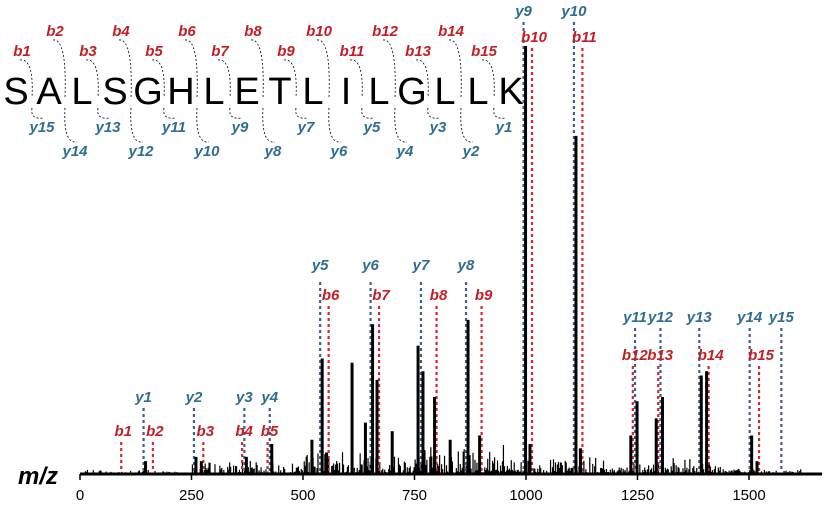 This screenshot has height=520, width=827. Describe the element at coordinates (352, 51) in the screenshot. I see `sequence-b-label: b11` at that location.